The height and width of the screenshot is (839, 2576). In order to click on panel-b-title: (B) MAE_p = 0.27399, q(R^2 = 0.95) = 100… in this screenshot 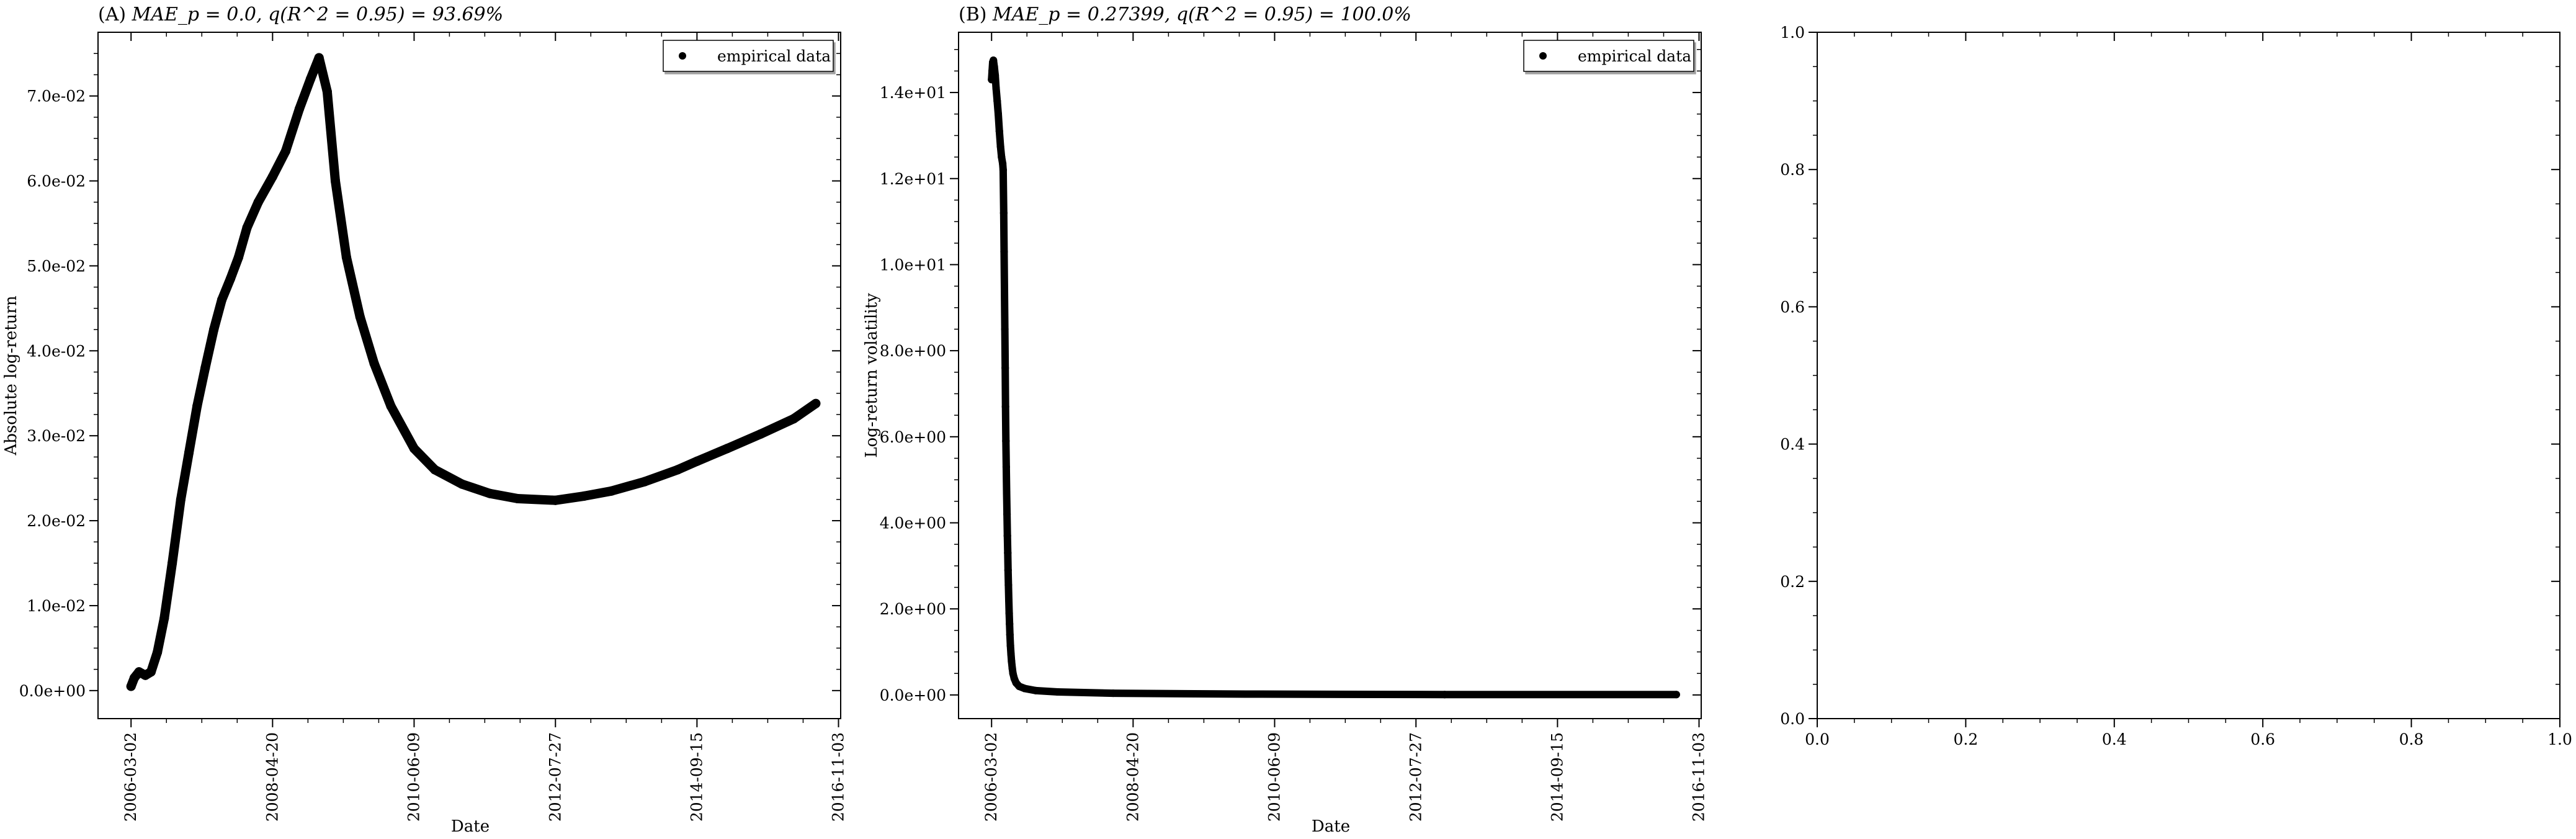, I will do `click(1185, 15)`.